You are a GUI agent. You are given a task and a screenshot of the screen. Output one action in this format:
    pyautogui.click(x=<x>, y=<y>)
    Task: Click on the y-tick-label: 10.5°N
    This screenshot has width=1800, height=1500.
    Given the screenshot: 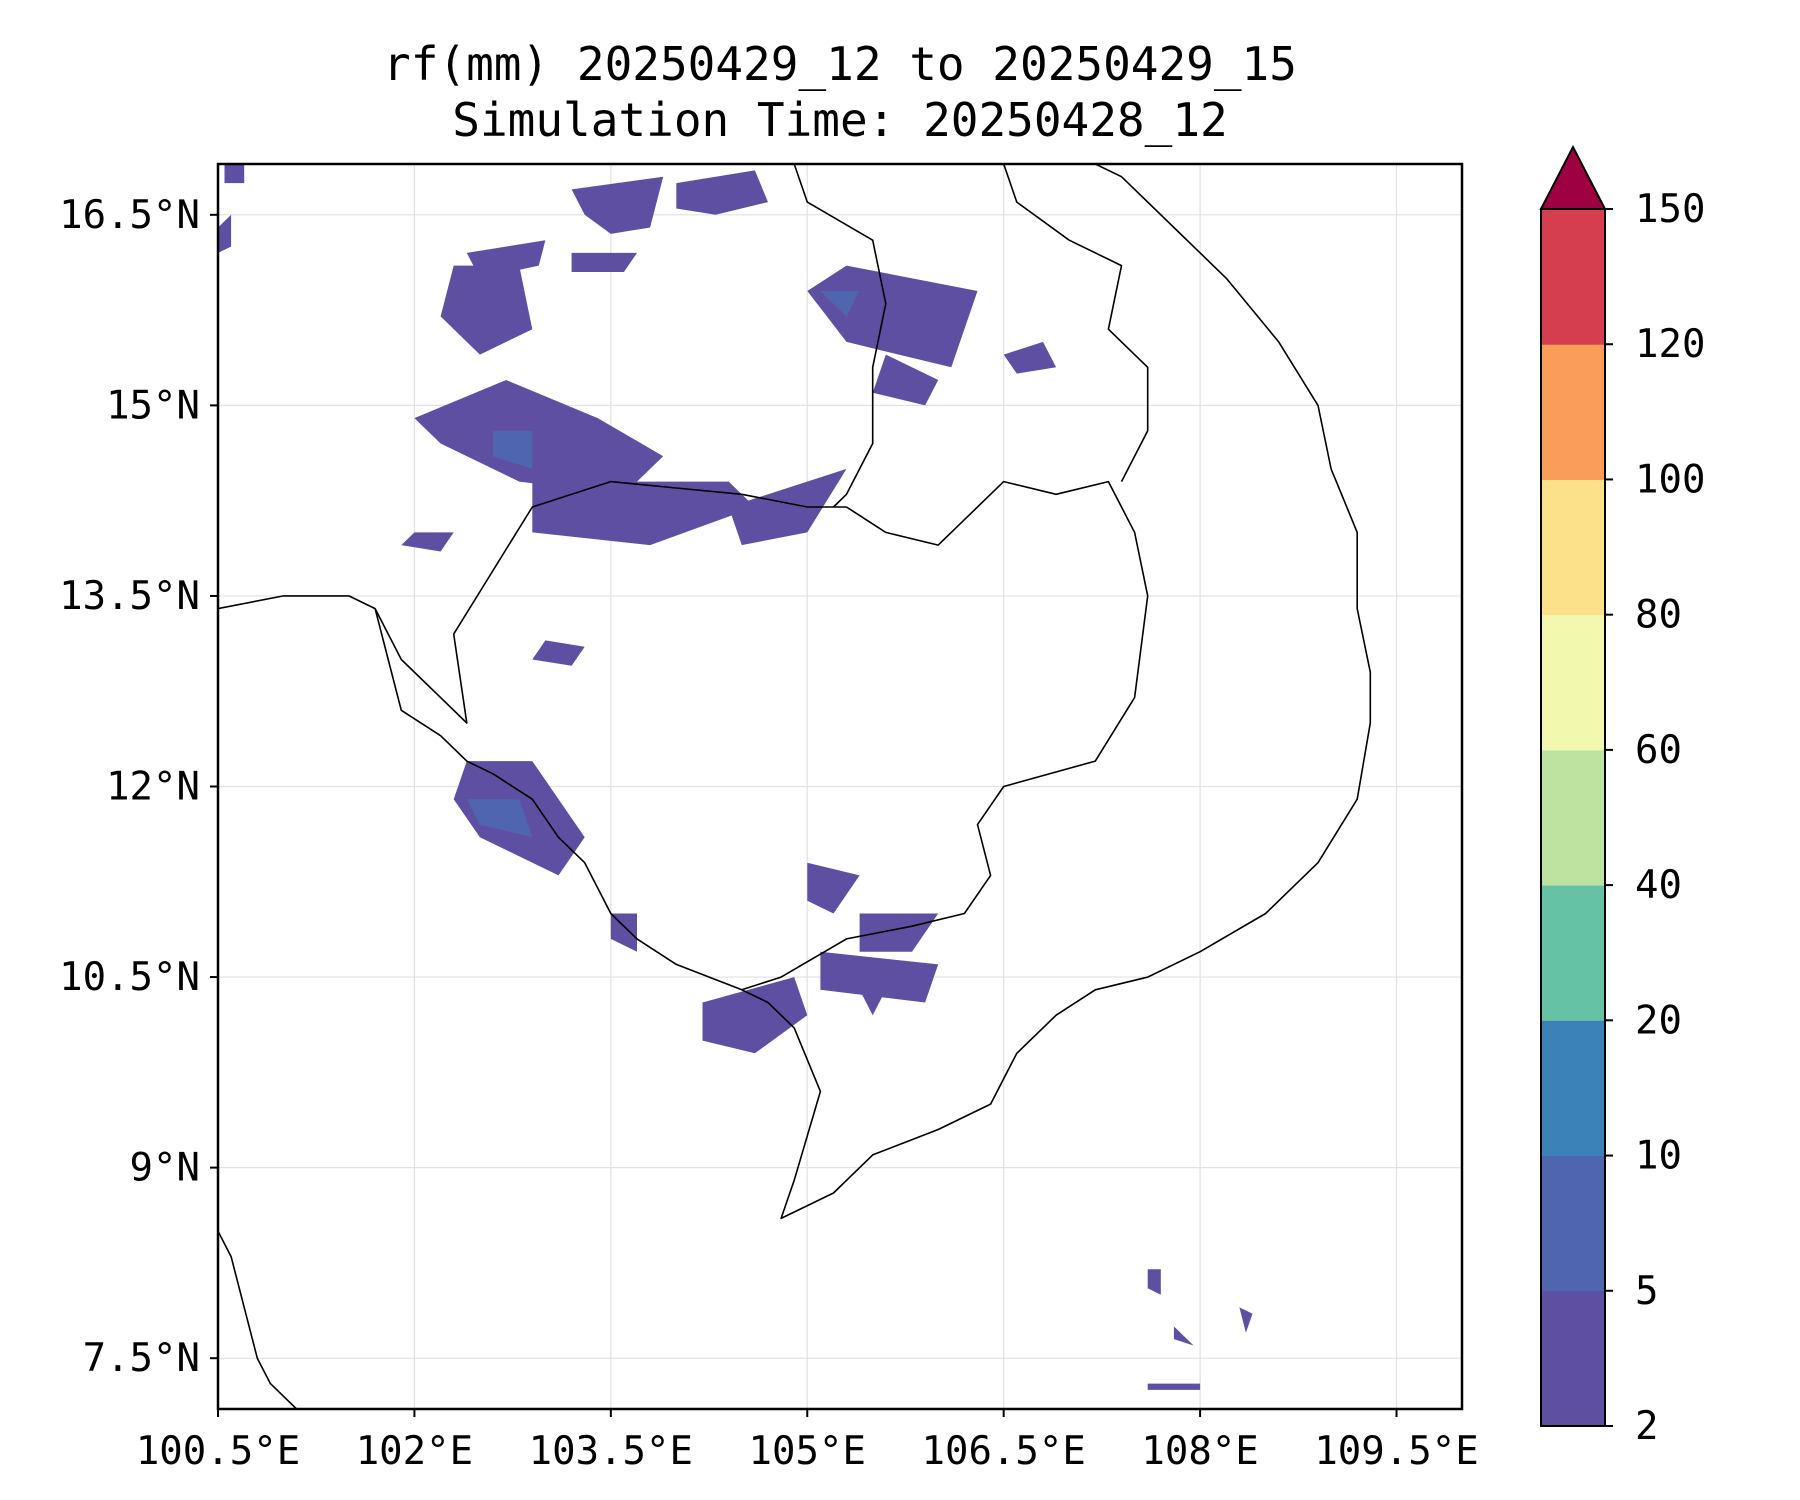 What is the action you would take?
    pyautogui.click(x=129, y=977)
    